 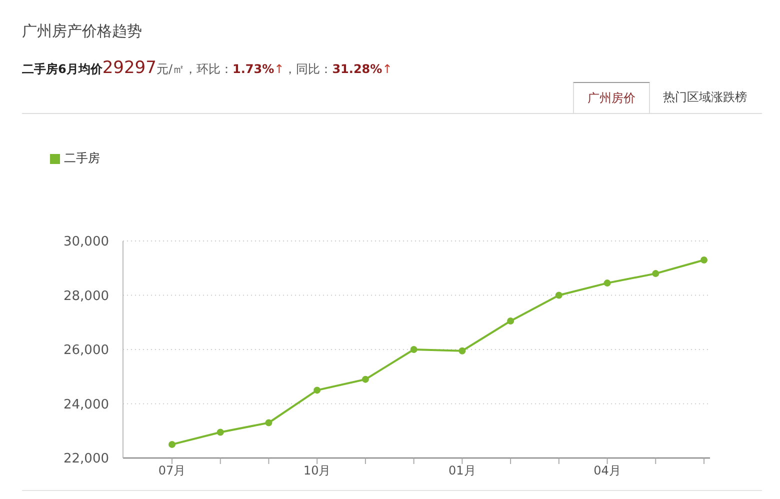 What do you see at coordinates (207, 68) in the screenshot?
I see `text: 二手房6月均价29297元/㎡，环比：1.73%↑，同比：31.28%↑` at bounding box center [207, 68].